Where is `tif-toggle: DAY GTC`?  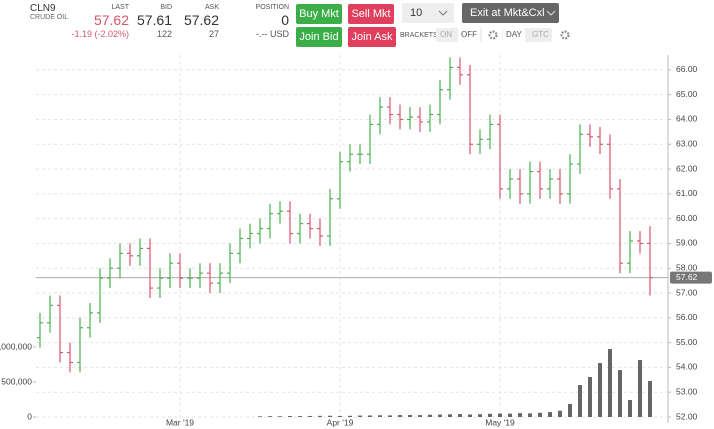 tif-toggle: DAY GTC is located at coordinates (527, 35).